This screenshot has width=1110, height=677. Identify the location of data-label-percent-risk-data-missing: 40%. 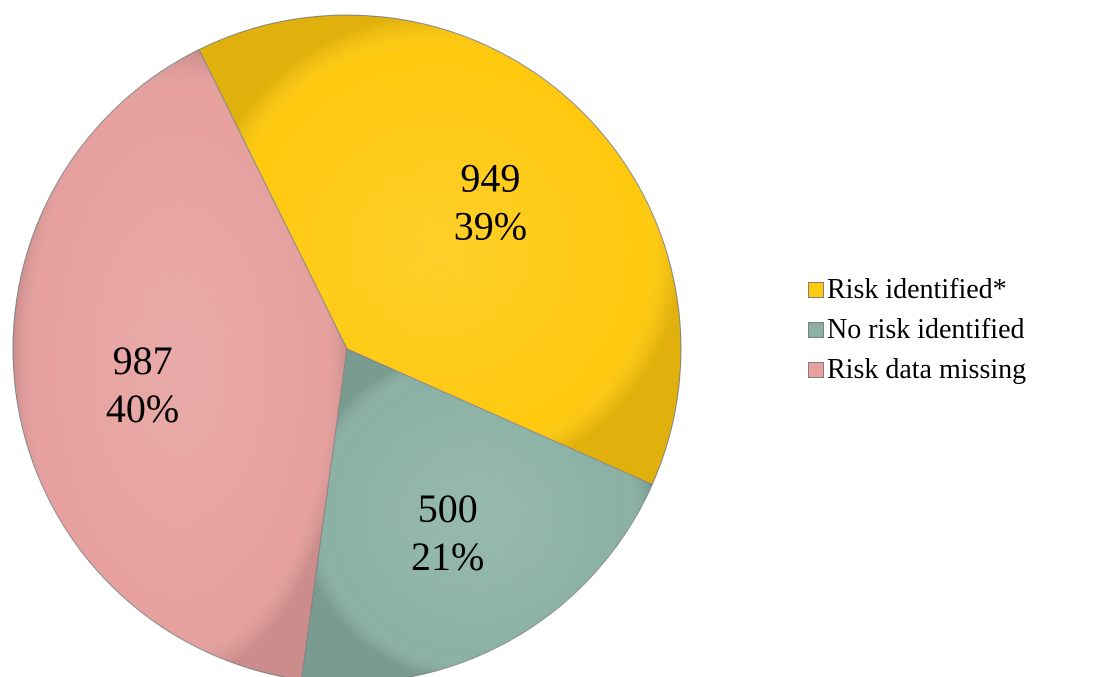
(142, 408).